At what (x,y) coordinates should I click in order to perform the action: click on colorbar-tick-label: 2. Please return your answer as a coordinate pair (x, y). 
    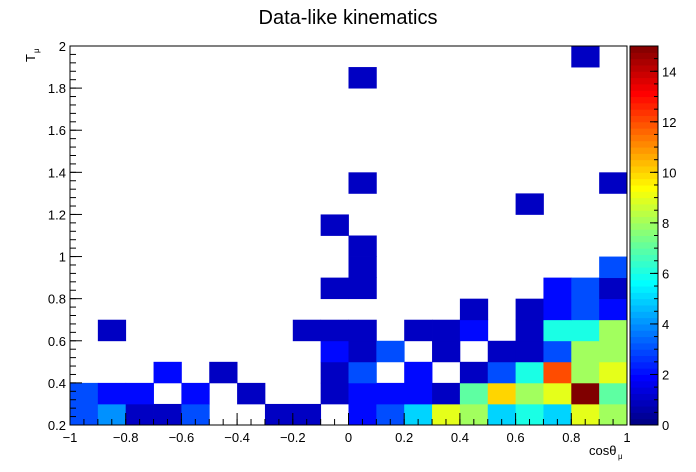
    Looking at the image, I should click on (665, 374).